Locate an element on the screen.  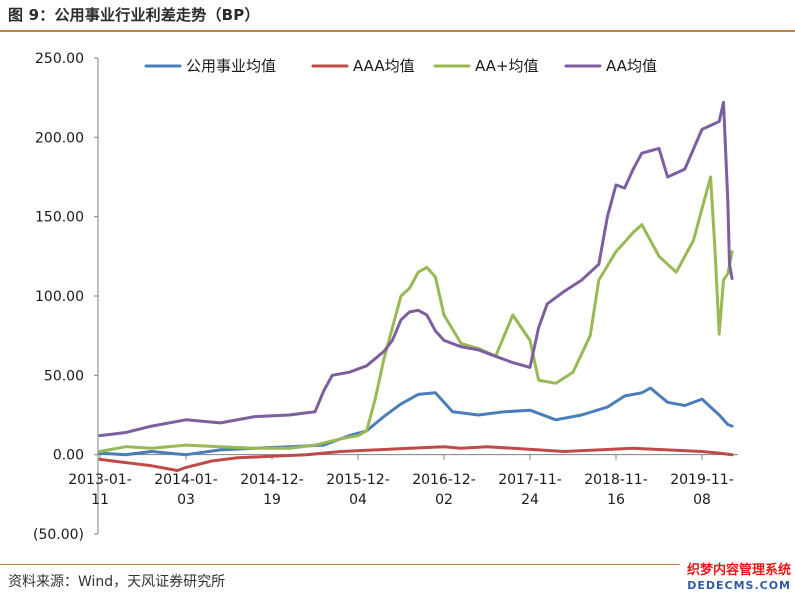
y-tick-label: (50.00) is located at coordinates (58, 535).